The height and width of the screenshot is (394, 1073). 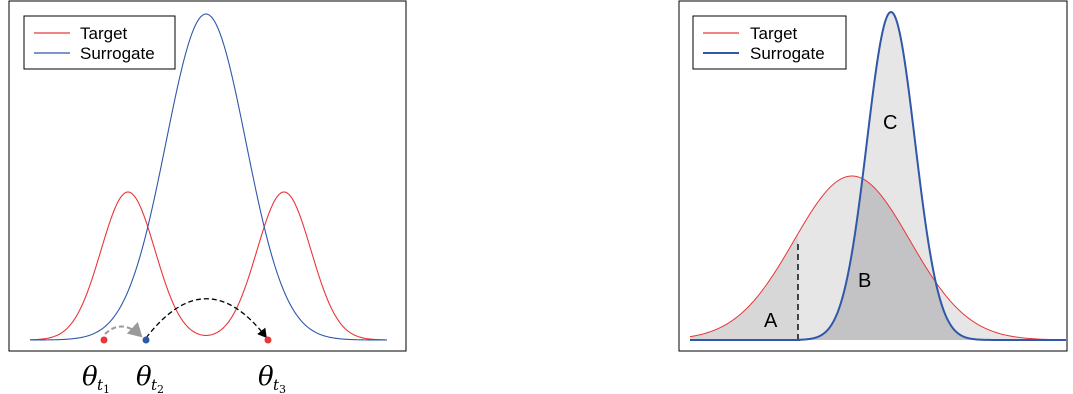 I want to click on region-c-label: C, so click(x=890, y=123).